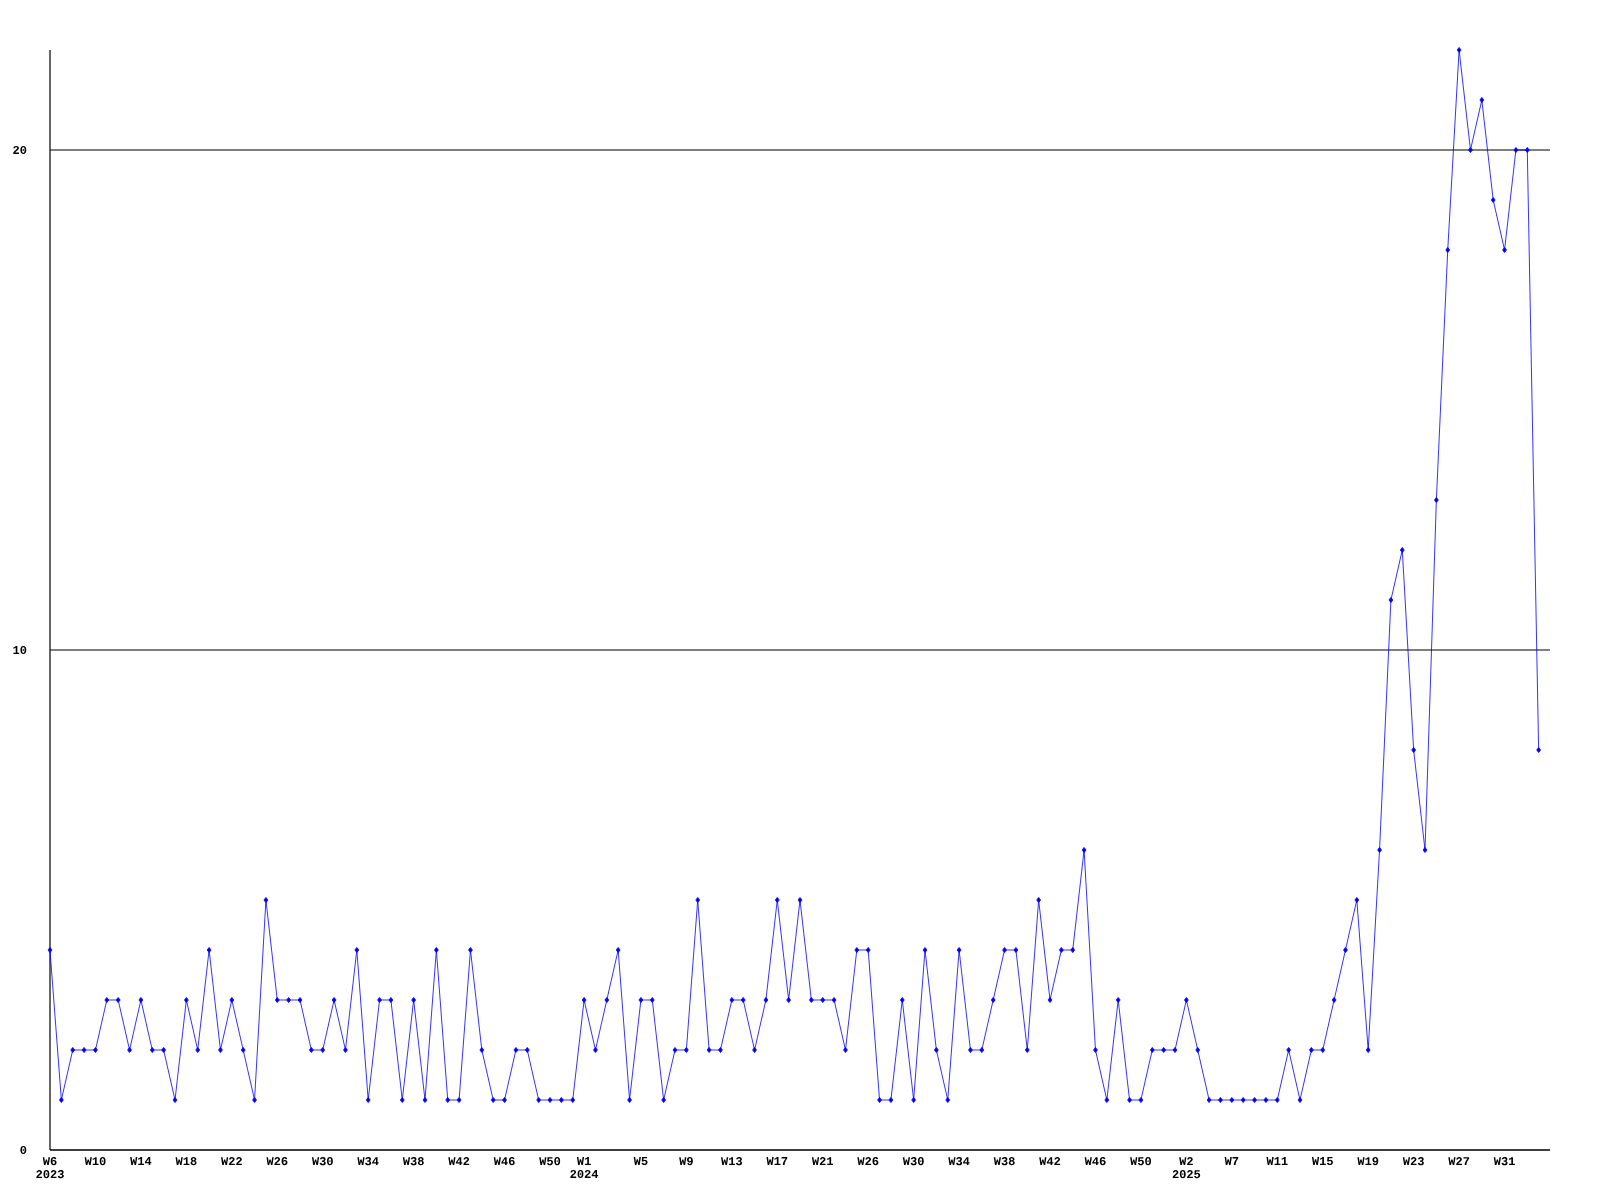 This screenshot has height=1200, width=1600. What do you see at coordinates (1322, 1161) in the screenshot?
I see `x-tick-label: W15` at bounding box center [1322, 1161].